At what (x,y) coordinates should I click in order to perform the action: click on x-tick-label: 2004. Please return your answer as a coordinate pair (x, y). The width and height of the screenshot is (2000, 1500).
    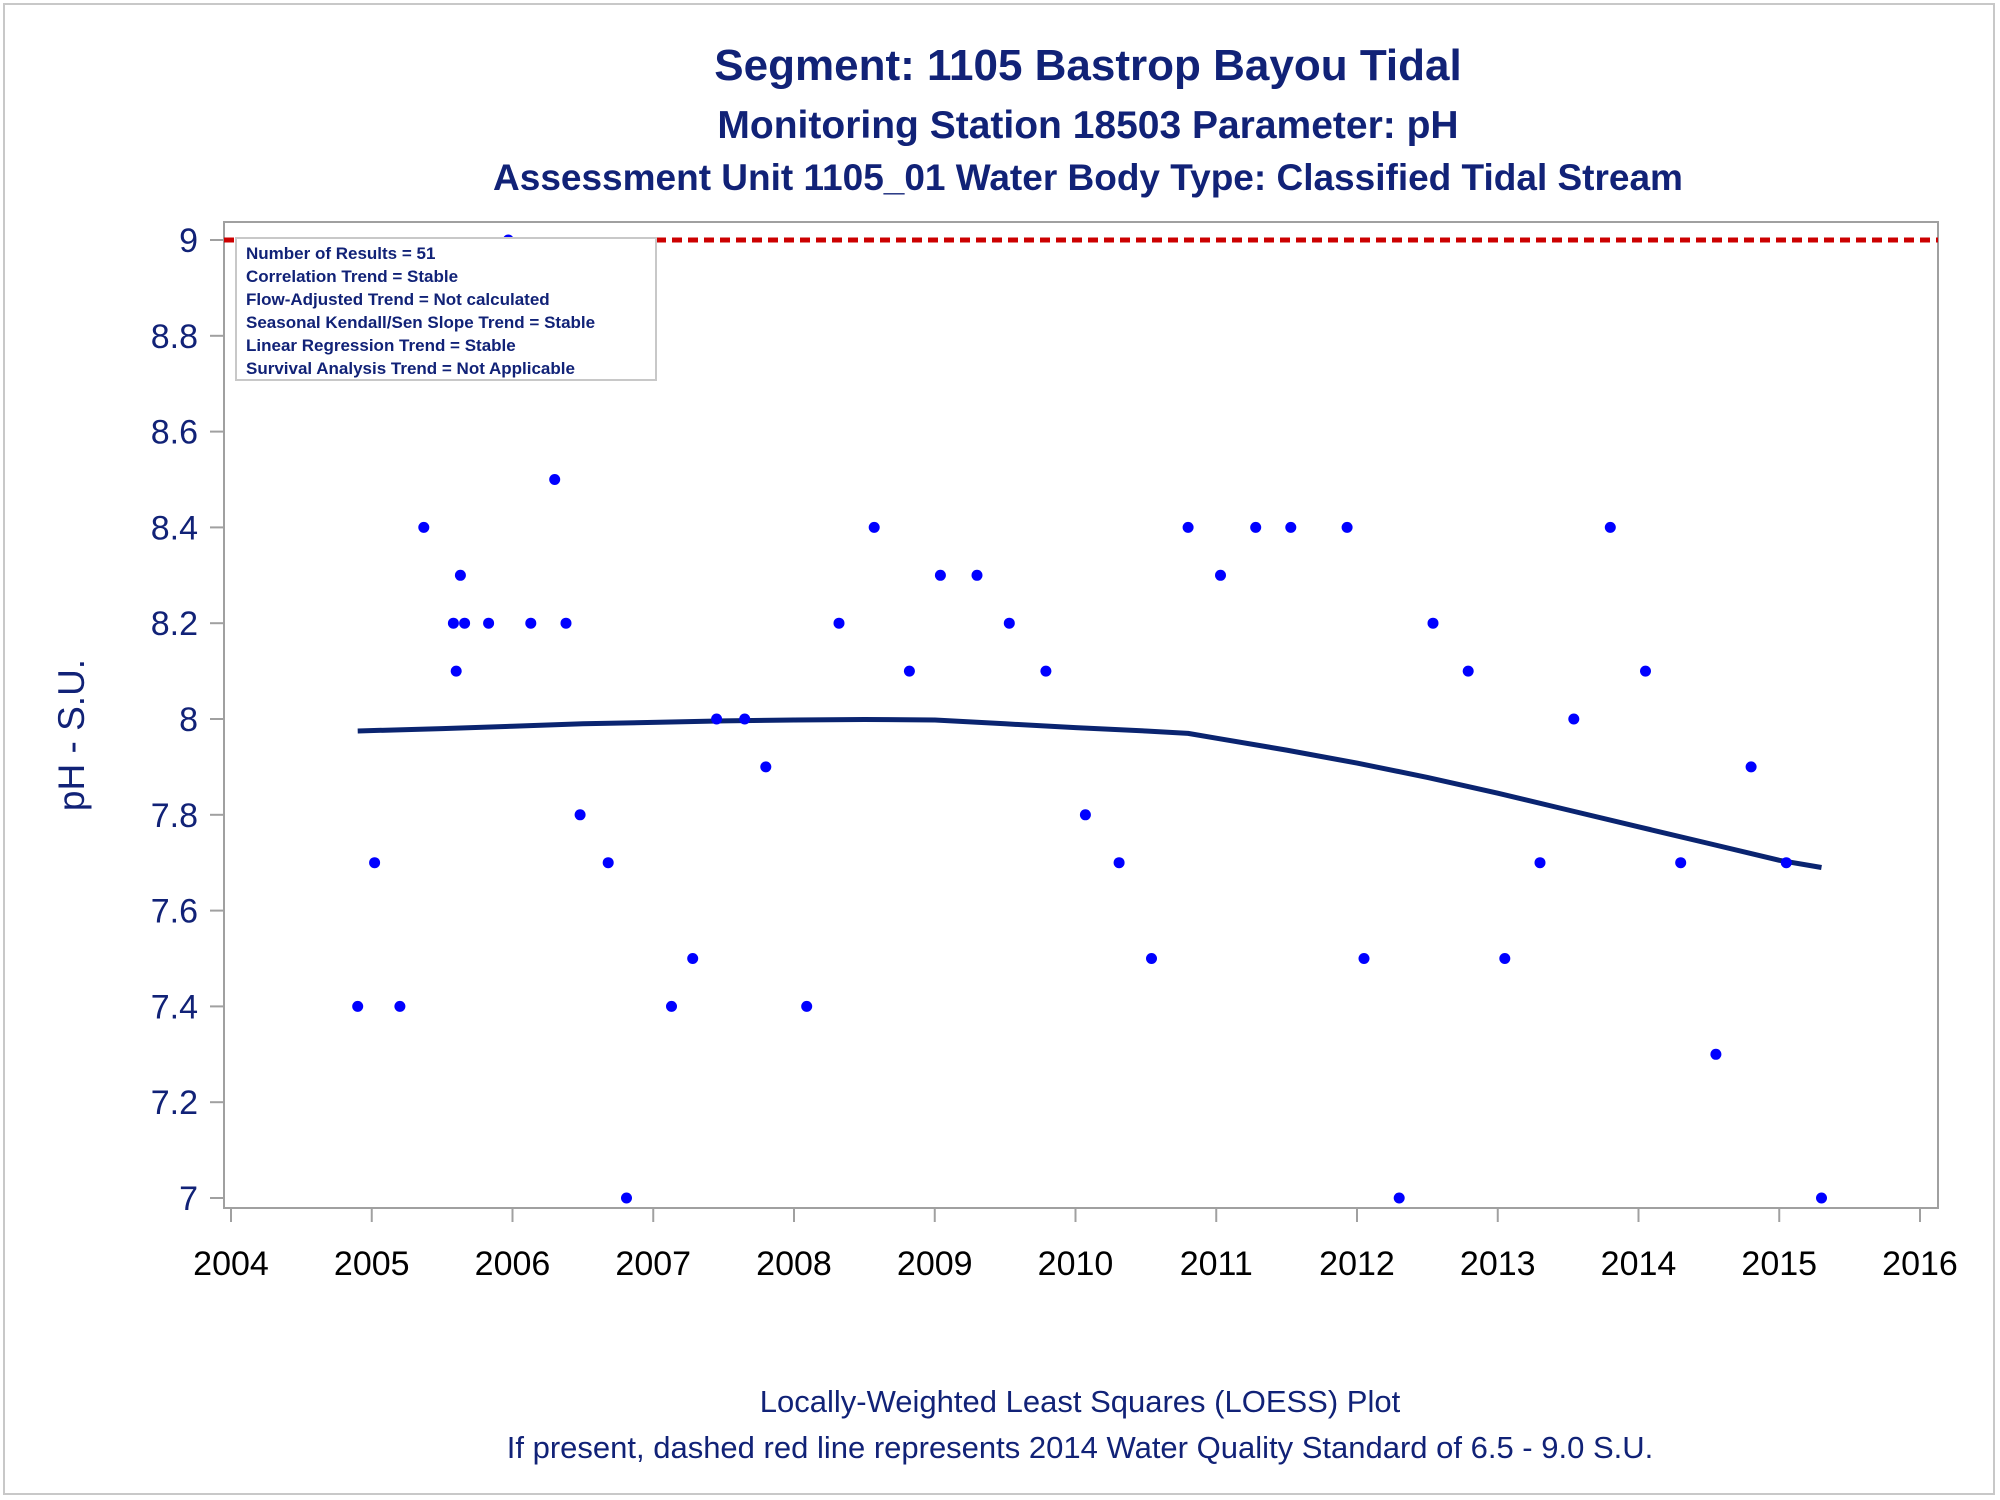
    Looking at the image, I should click on (231, 1264).